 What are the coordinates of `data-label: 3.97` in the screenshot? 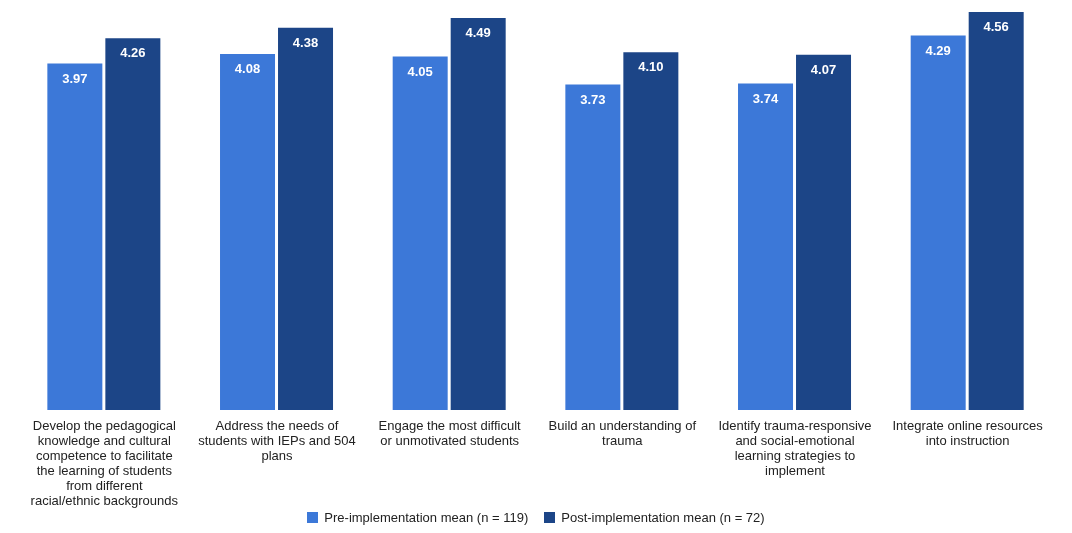 It's located at (75, 78).